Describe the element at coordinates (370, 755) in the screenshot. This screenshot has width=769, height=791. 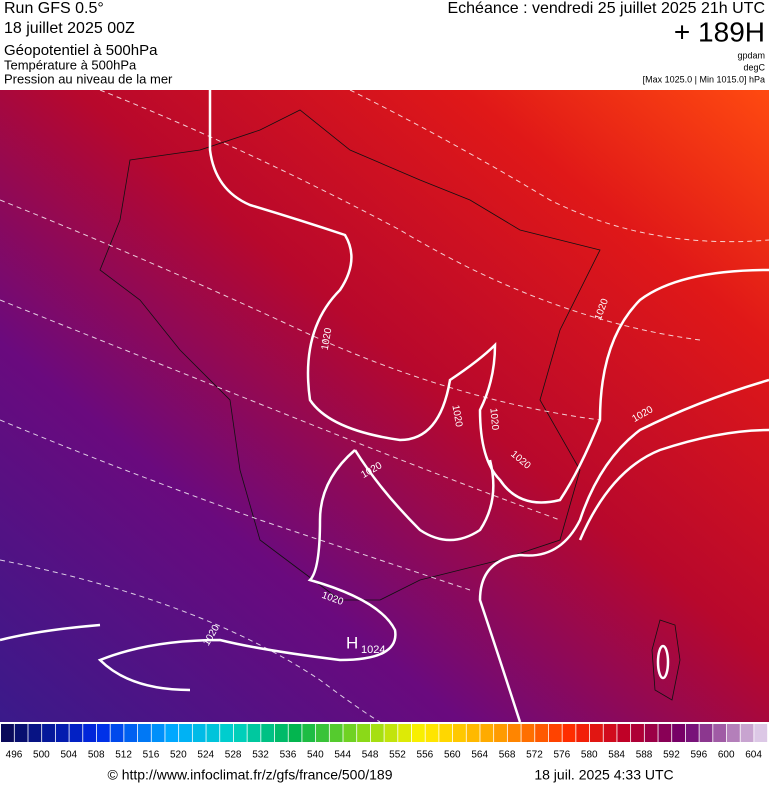
I see `colorbar-label: 548` at that location.